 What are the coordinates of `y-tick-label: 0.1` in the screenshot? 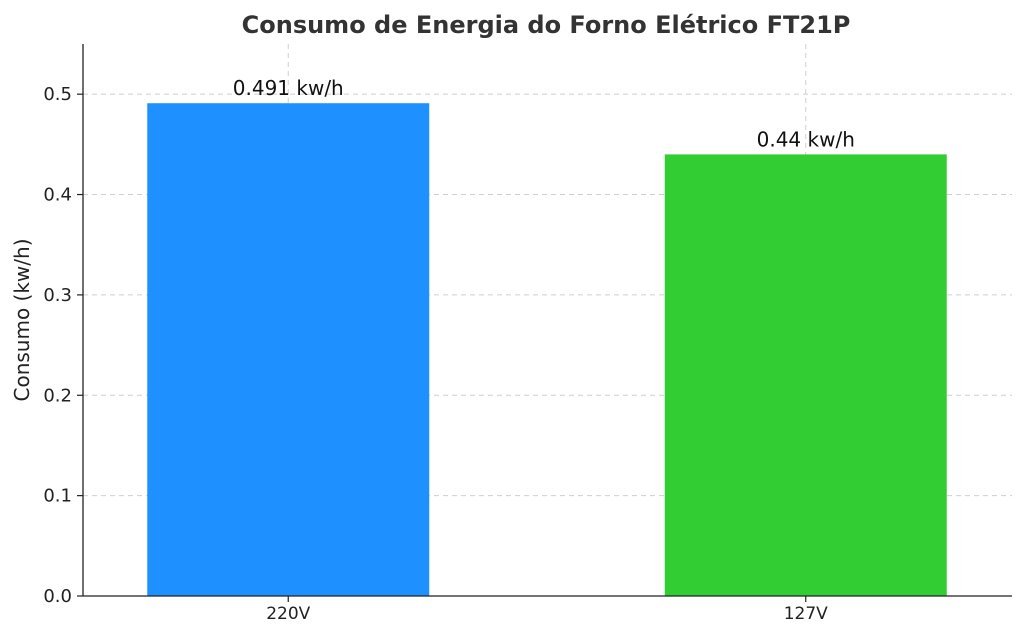 It's located at (57, 496).